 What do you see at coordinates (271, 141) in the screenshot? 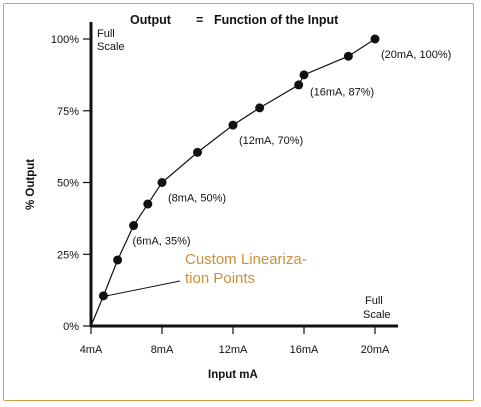
I see `point-annotation: (12mA, 70%)` at bounding box center [271, 141].